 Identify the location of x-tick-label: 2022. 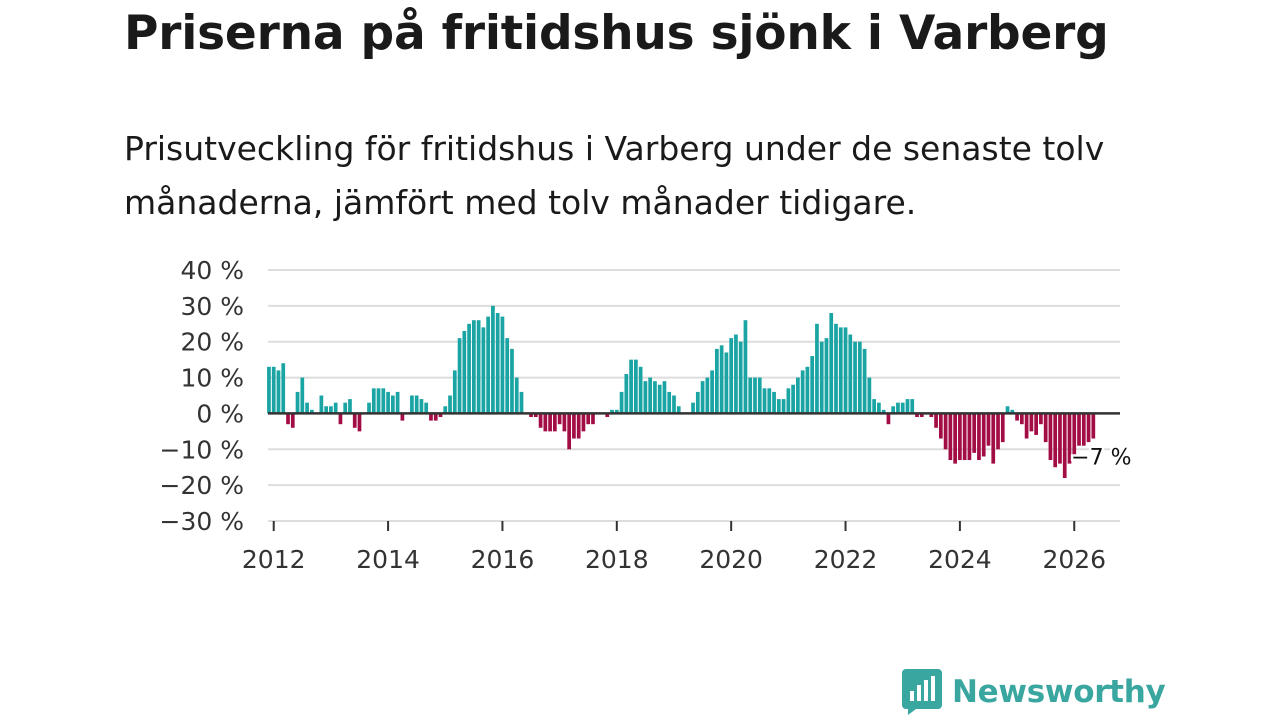
(846, 559).